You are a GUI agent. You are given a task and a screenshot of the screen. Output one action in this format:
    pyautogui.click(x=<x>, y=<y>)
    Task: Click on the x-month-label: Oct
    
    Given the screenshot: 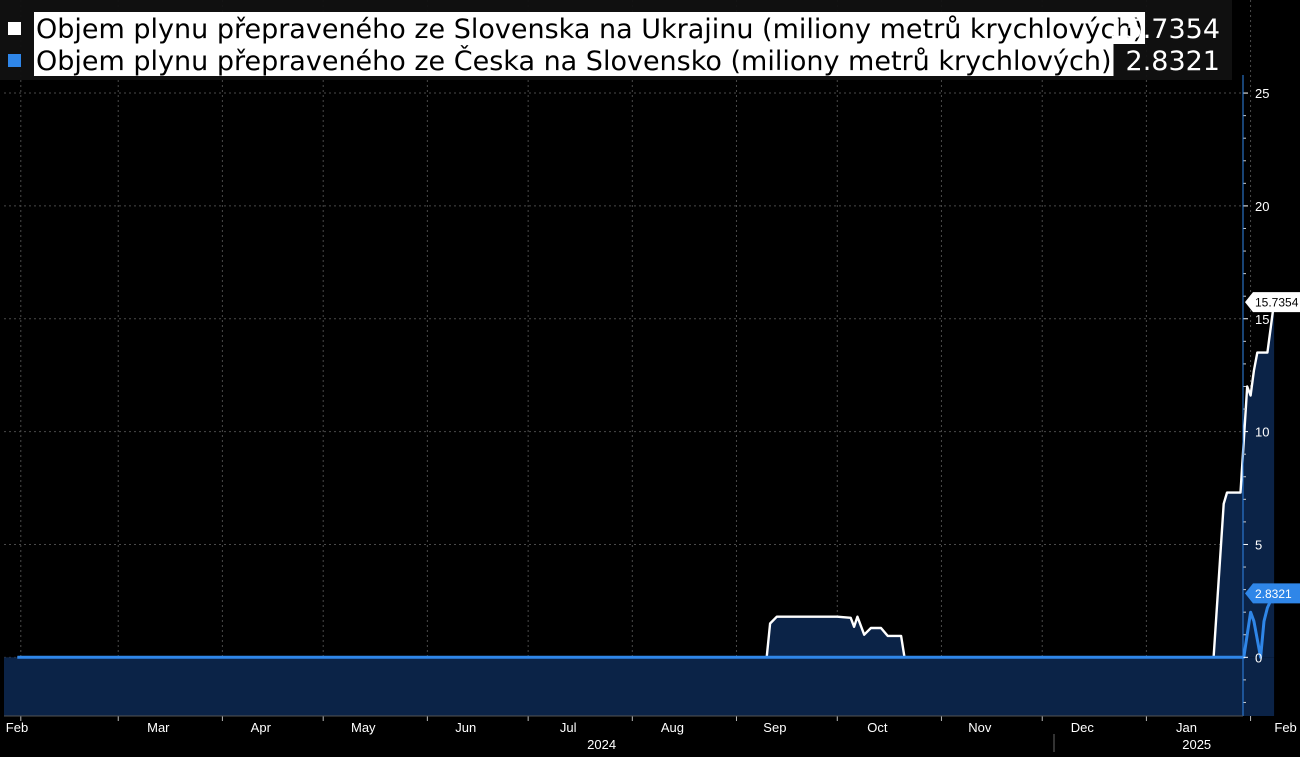 What is the action you would take?
    pyautogui.click(x=877, y=727)
    